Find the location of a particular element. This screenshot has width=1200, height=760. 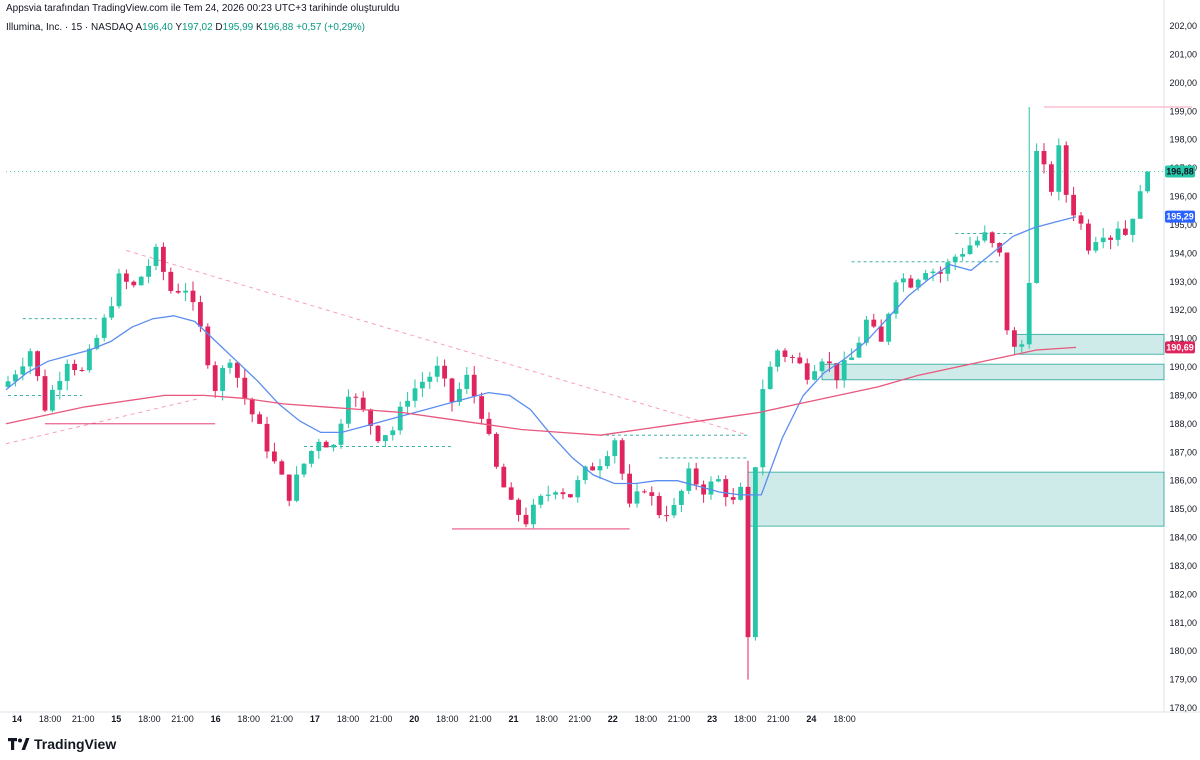

trend-line is located at coordinates (437, 343).